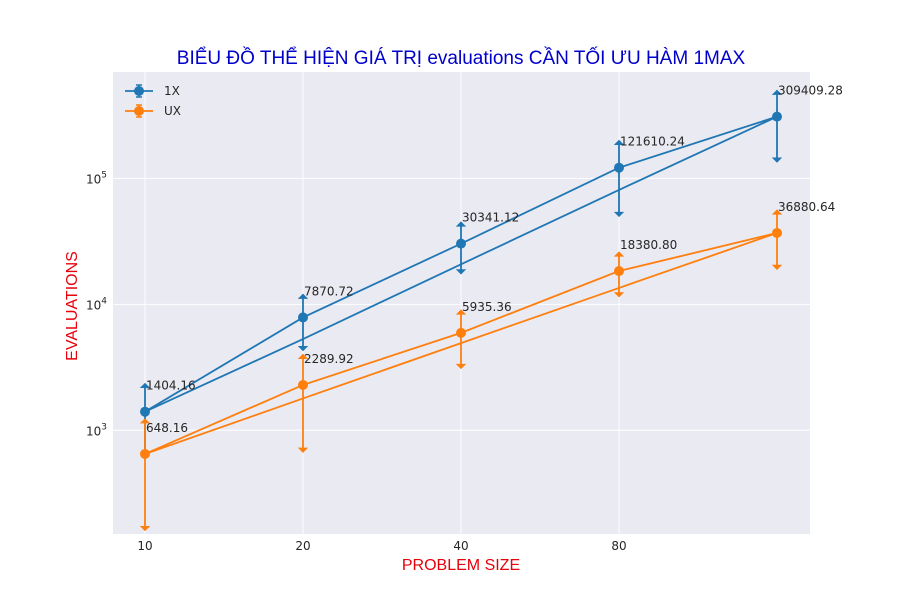 This screenshot has height=600, width=900. Describe the element at coordinates (167, 428) in the screenshot. I see `data-label: 648.16` at that location.